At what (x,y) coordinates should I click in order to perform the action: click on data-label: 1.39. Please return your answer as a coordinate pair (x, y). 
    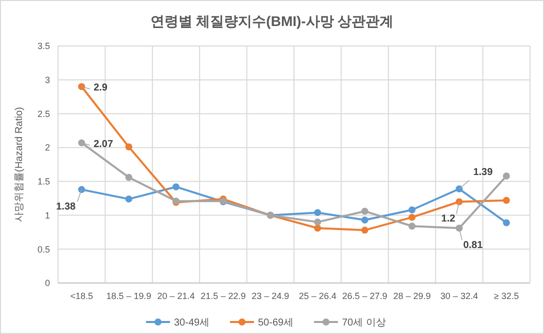
    Looking at the image, I should click on (483, 172).